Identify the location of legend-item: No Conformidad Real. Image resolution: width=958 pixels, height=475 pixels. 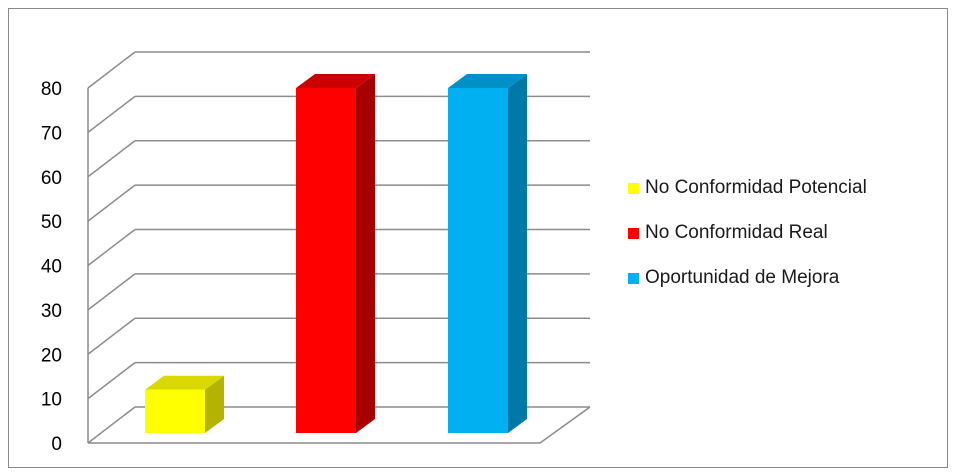
(747, 233).